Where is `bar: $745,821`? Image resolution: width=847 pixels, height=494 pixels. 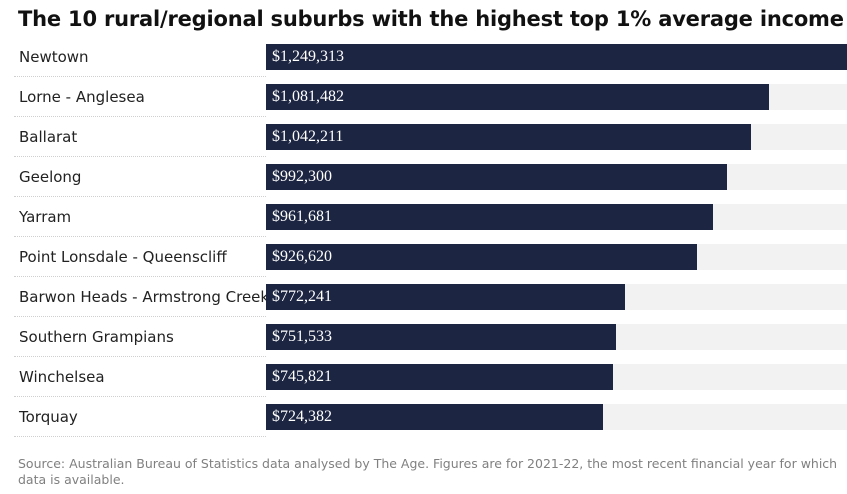
bar: $745,821 is located at coordinates (439, 377).